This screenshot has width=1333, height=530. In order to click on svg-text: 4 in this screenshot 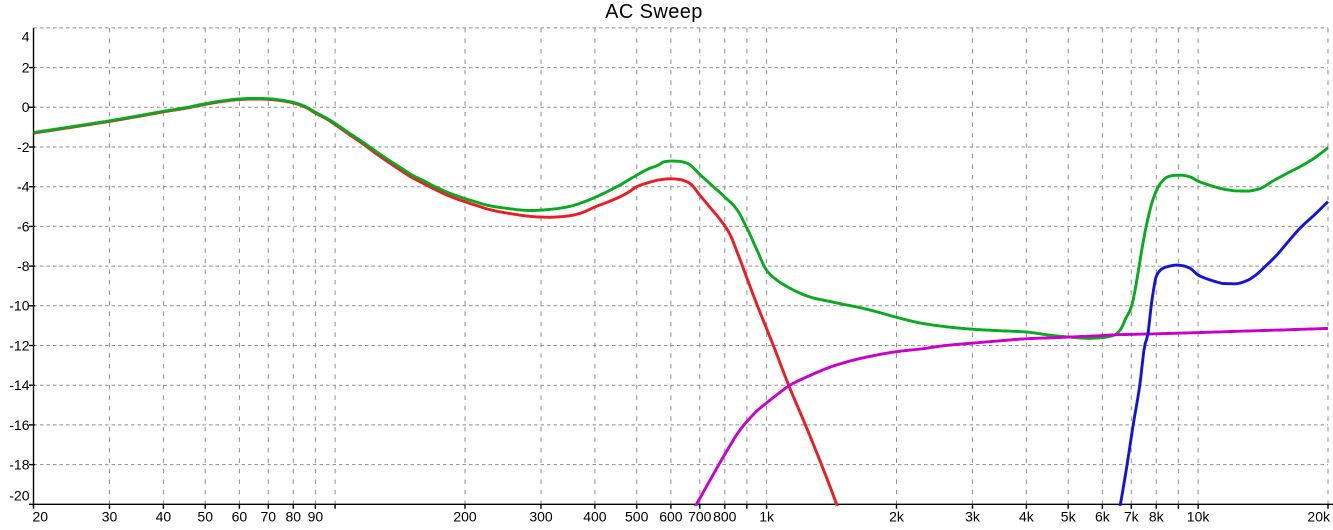, I will do `click(26, 37)`.